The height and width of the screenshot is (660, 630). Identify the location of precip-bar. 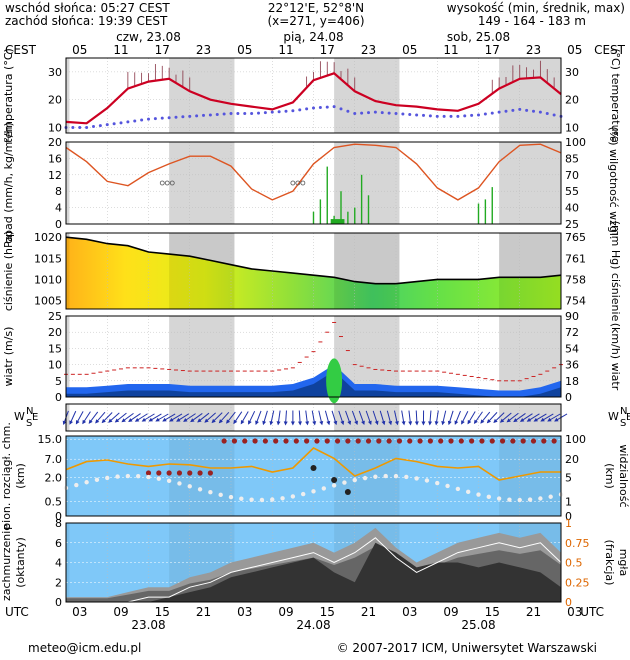
(337, 221).